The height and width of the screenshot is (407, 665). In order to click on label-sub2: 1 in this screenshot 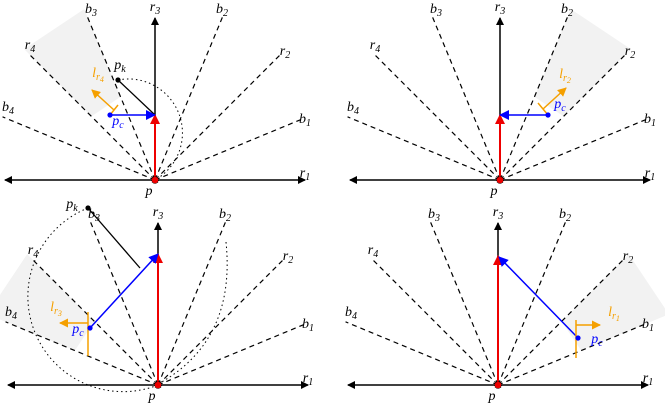, I will do `click(618, 318)`.